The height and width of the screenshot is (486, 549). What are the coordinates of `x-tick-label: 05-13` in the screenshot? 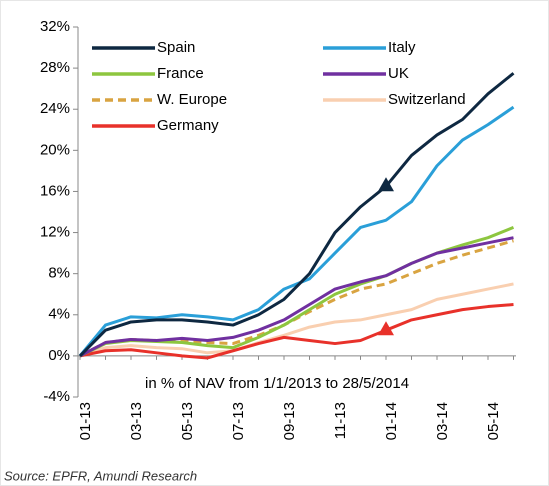 It's located at (187, 421).